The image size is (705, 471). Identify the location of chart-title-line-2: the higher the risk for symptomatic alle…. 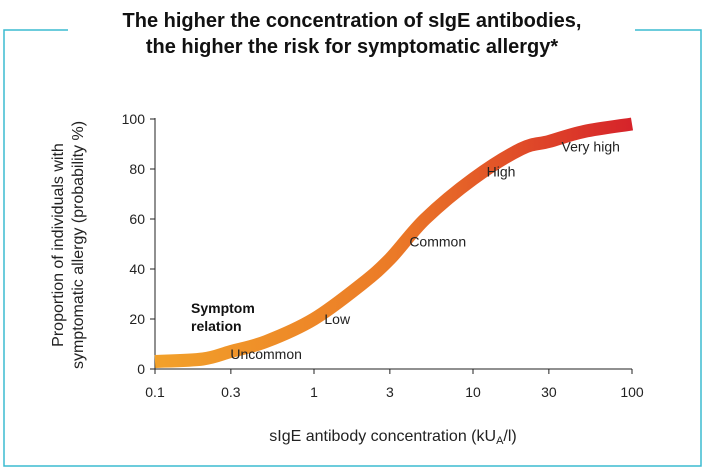
(352, 47).